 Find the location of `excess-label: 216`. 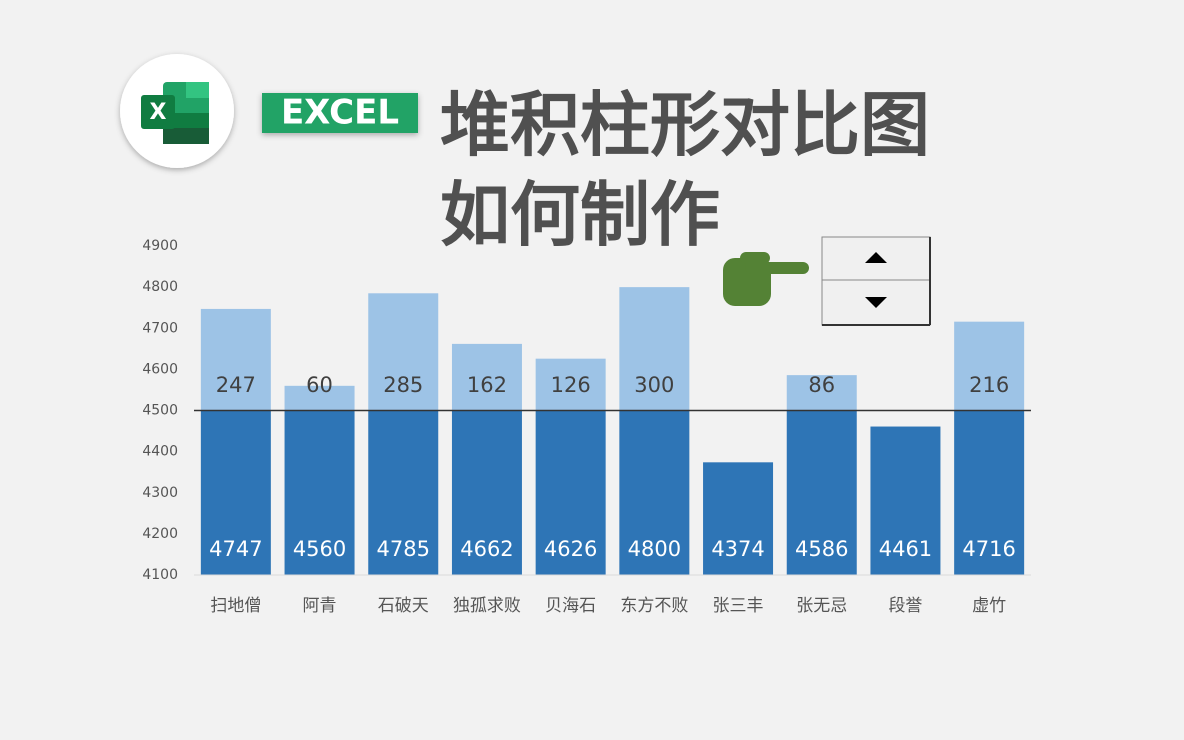

excess-label: 216 is located at coordinates (989, 385).